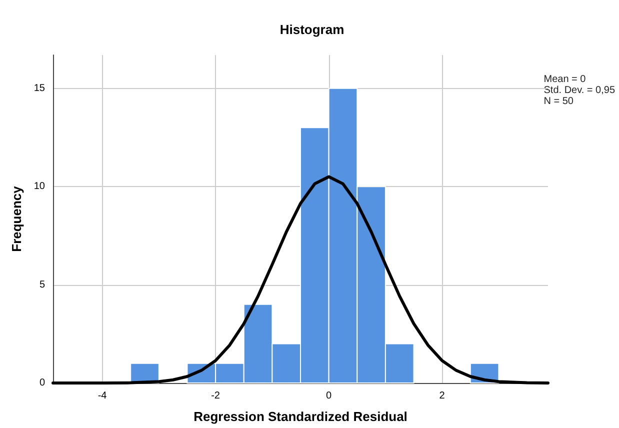 The height and width of the screenshot is (428, 619). Describe the element at coordinates (559, 101) in the screenshot. I see `annotation: N = 50` at that location.